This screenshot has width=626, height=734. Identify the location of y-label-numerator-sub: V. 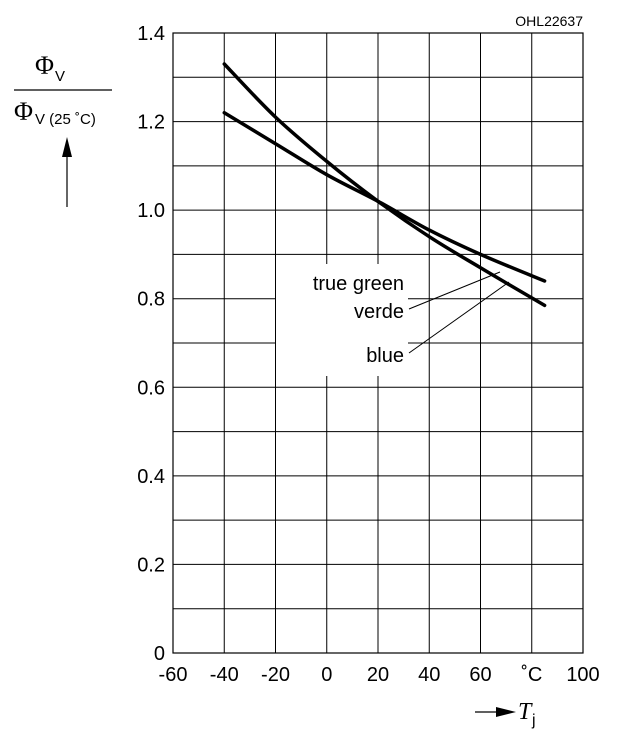
(60, 76).